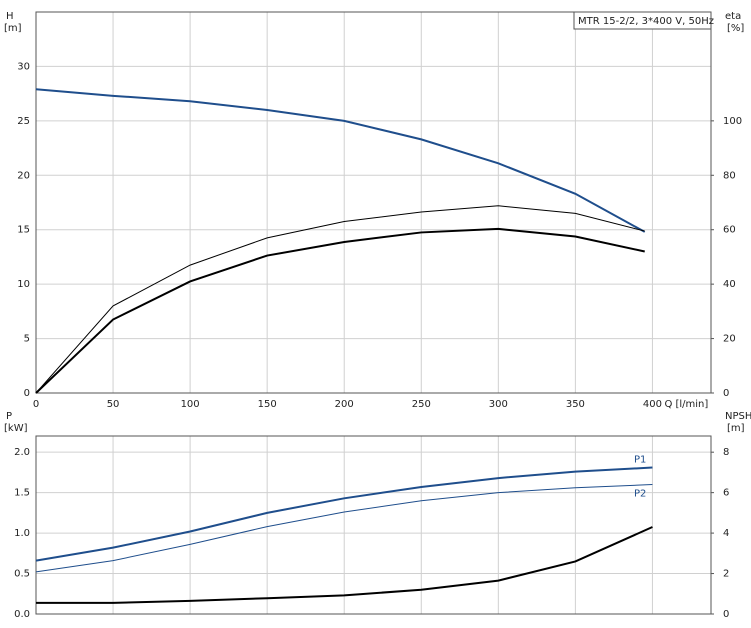 The width and height of the screenshot is (751, 628). I want to click on y-tick-label: 1.5, so click(22, 493).